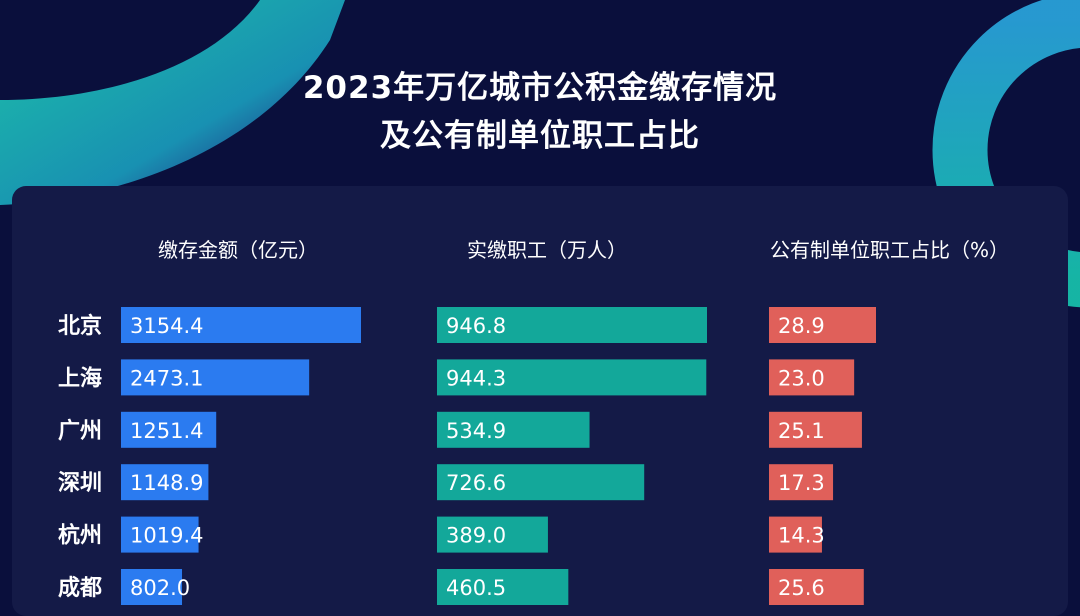  I want to click on workers-value-label: 944.3, so click(476, 378).